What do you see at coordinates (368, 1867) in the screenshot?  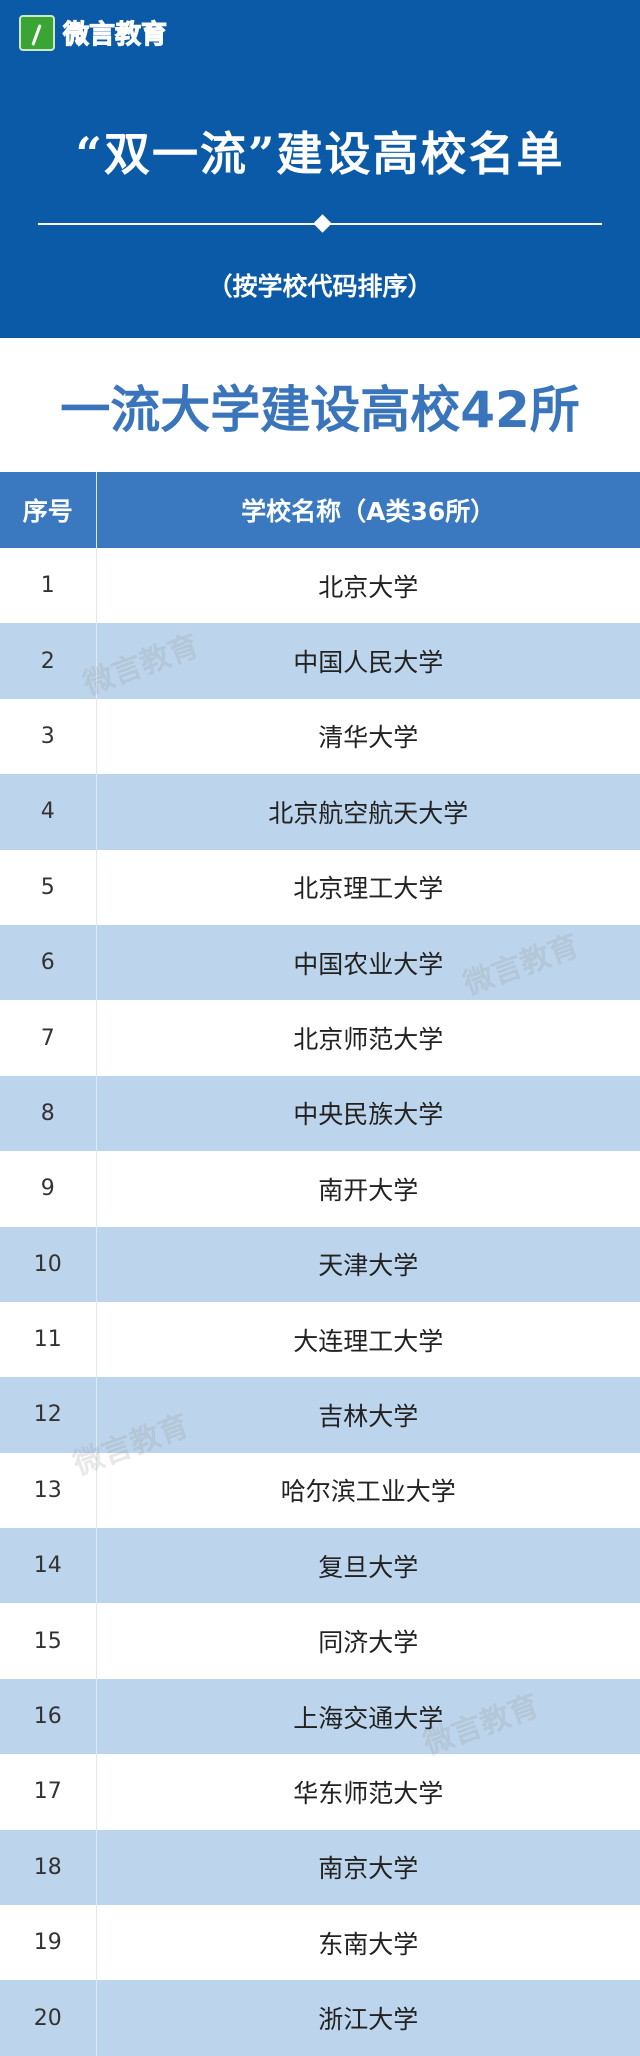 I see `university-name: 南京大学` at bounding box center [368, 1867].